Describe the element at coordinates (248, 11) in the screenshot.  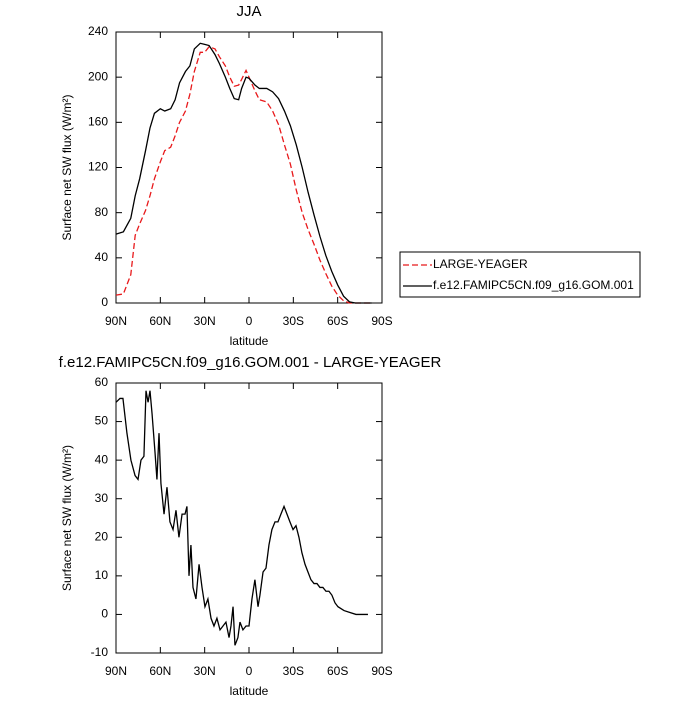
I see `chart-title: JJA` at that location.